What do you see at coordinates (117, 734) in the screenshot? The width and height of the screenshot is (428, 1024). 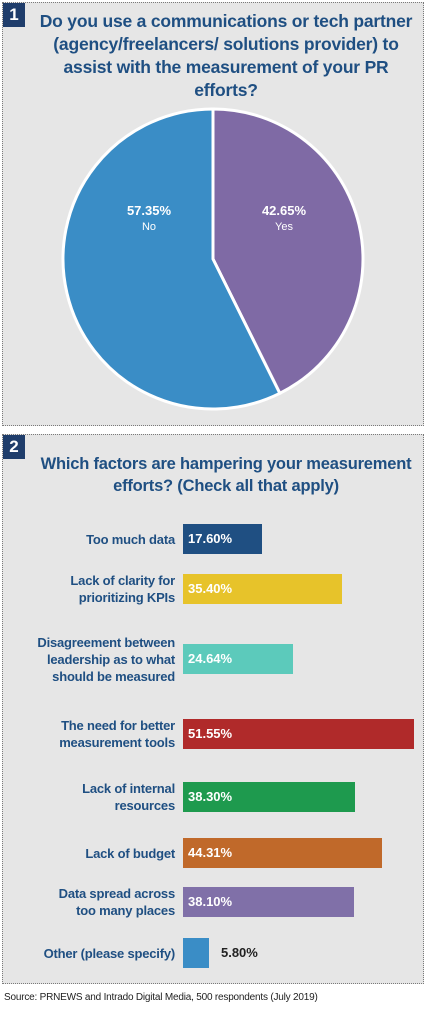 I see `bar-category-label: The need for better measurement tools` at bounding box center [117, 734].